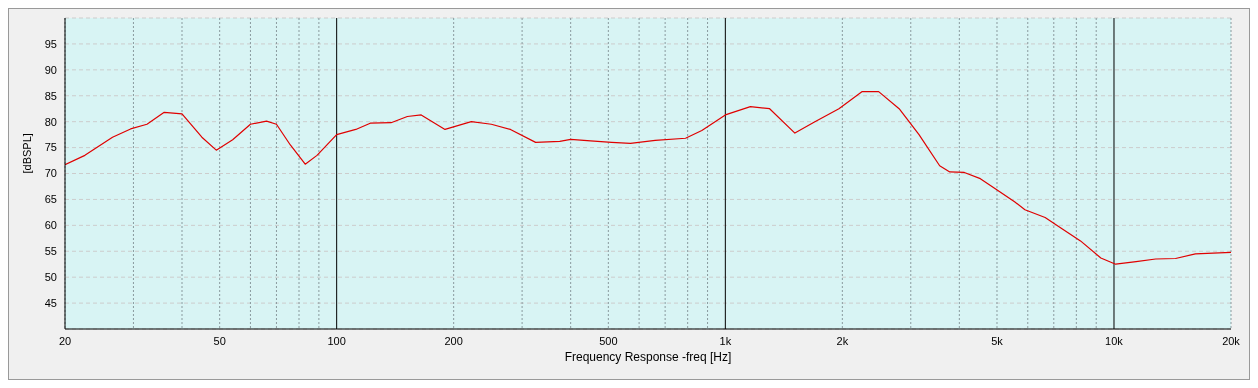  Describe the element at coordinates (50, 173) in the screenshot. I see `y-tick-label: 70` at that location.